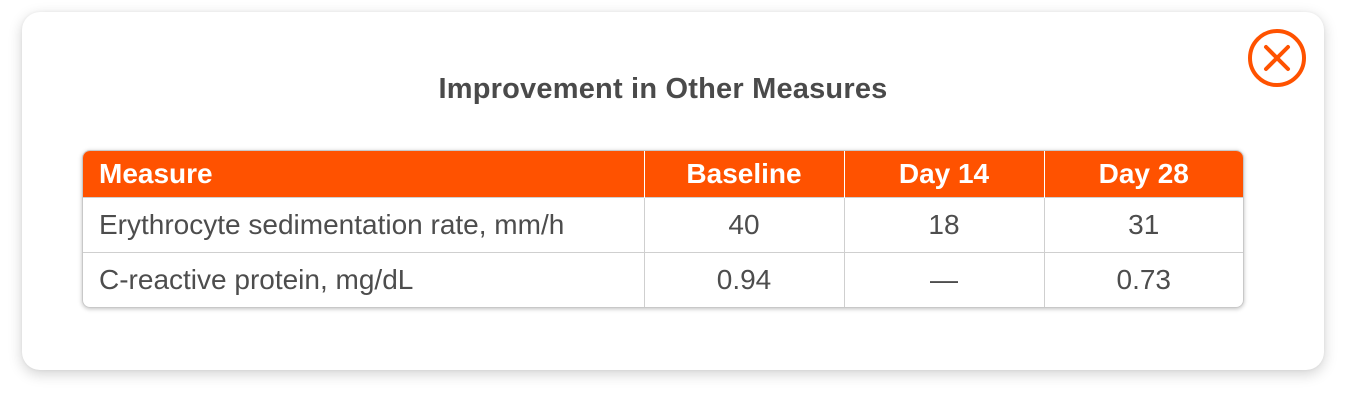 This screenshot has height=402, width=1346. I want to click on column-header-measure: Measure, so click(363, 174).